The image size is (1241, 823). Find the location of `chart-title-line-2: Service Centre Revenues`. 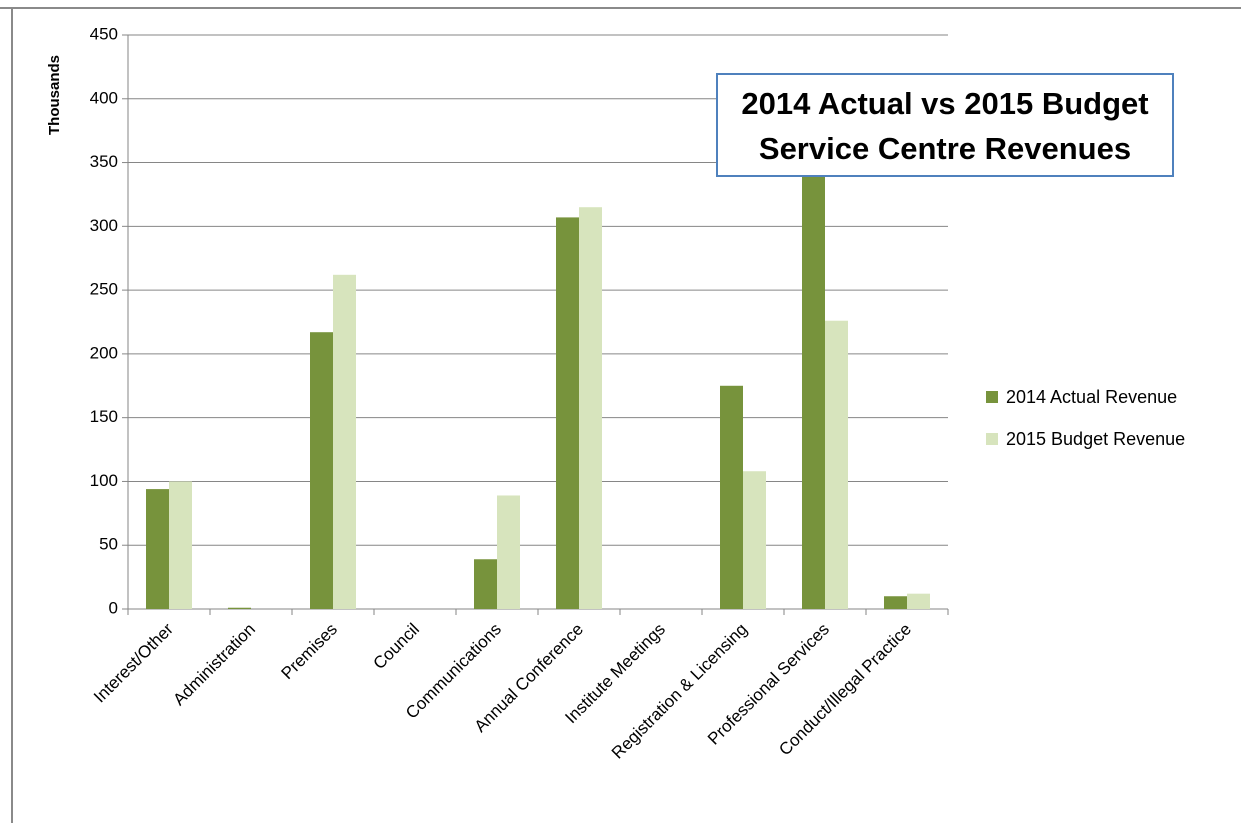

chart-title-line-2: Service Centre Revenues is located at coordinates (945, 148).